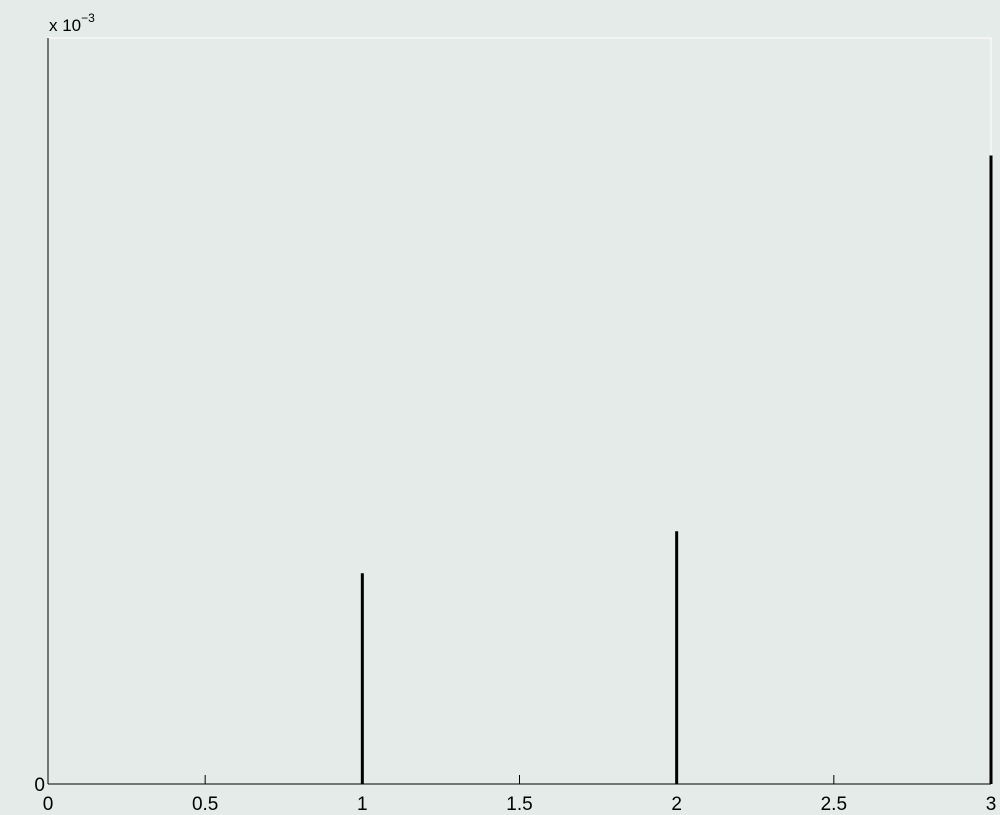 The width and height of the screenshot is (1000, 815). I want to click on x-tick-label: 2, so click(676, 804).